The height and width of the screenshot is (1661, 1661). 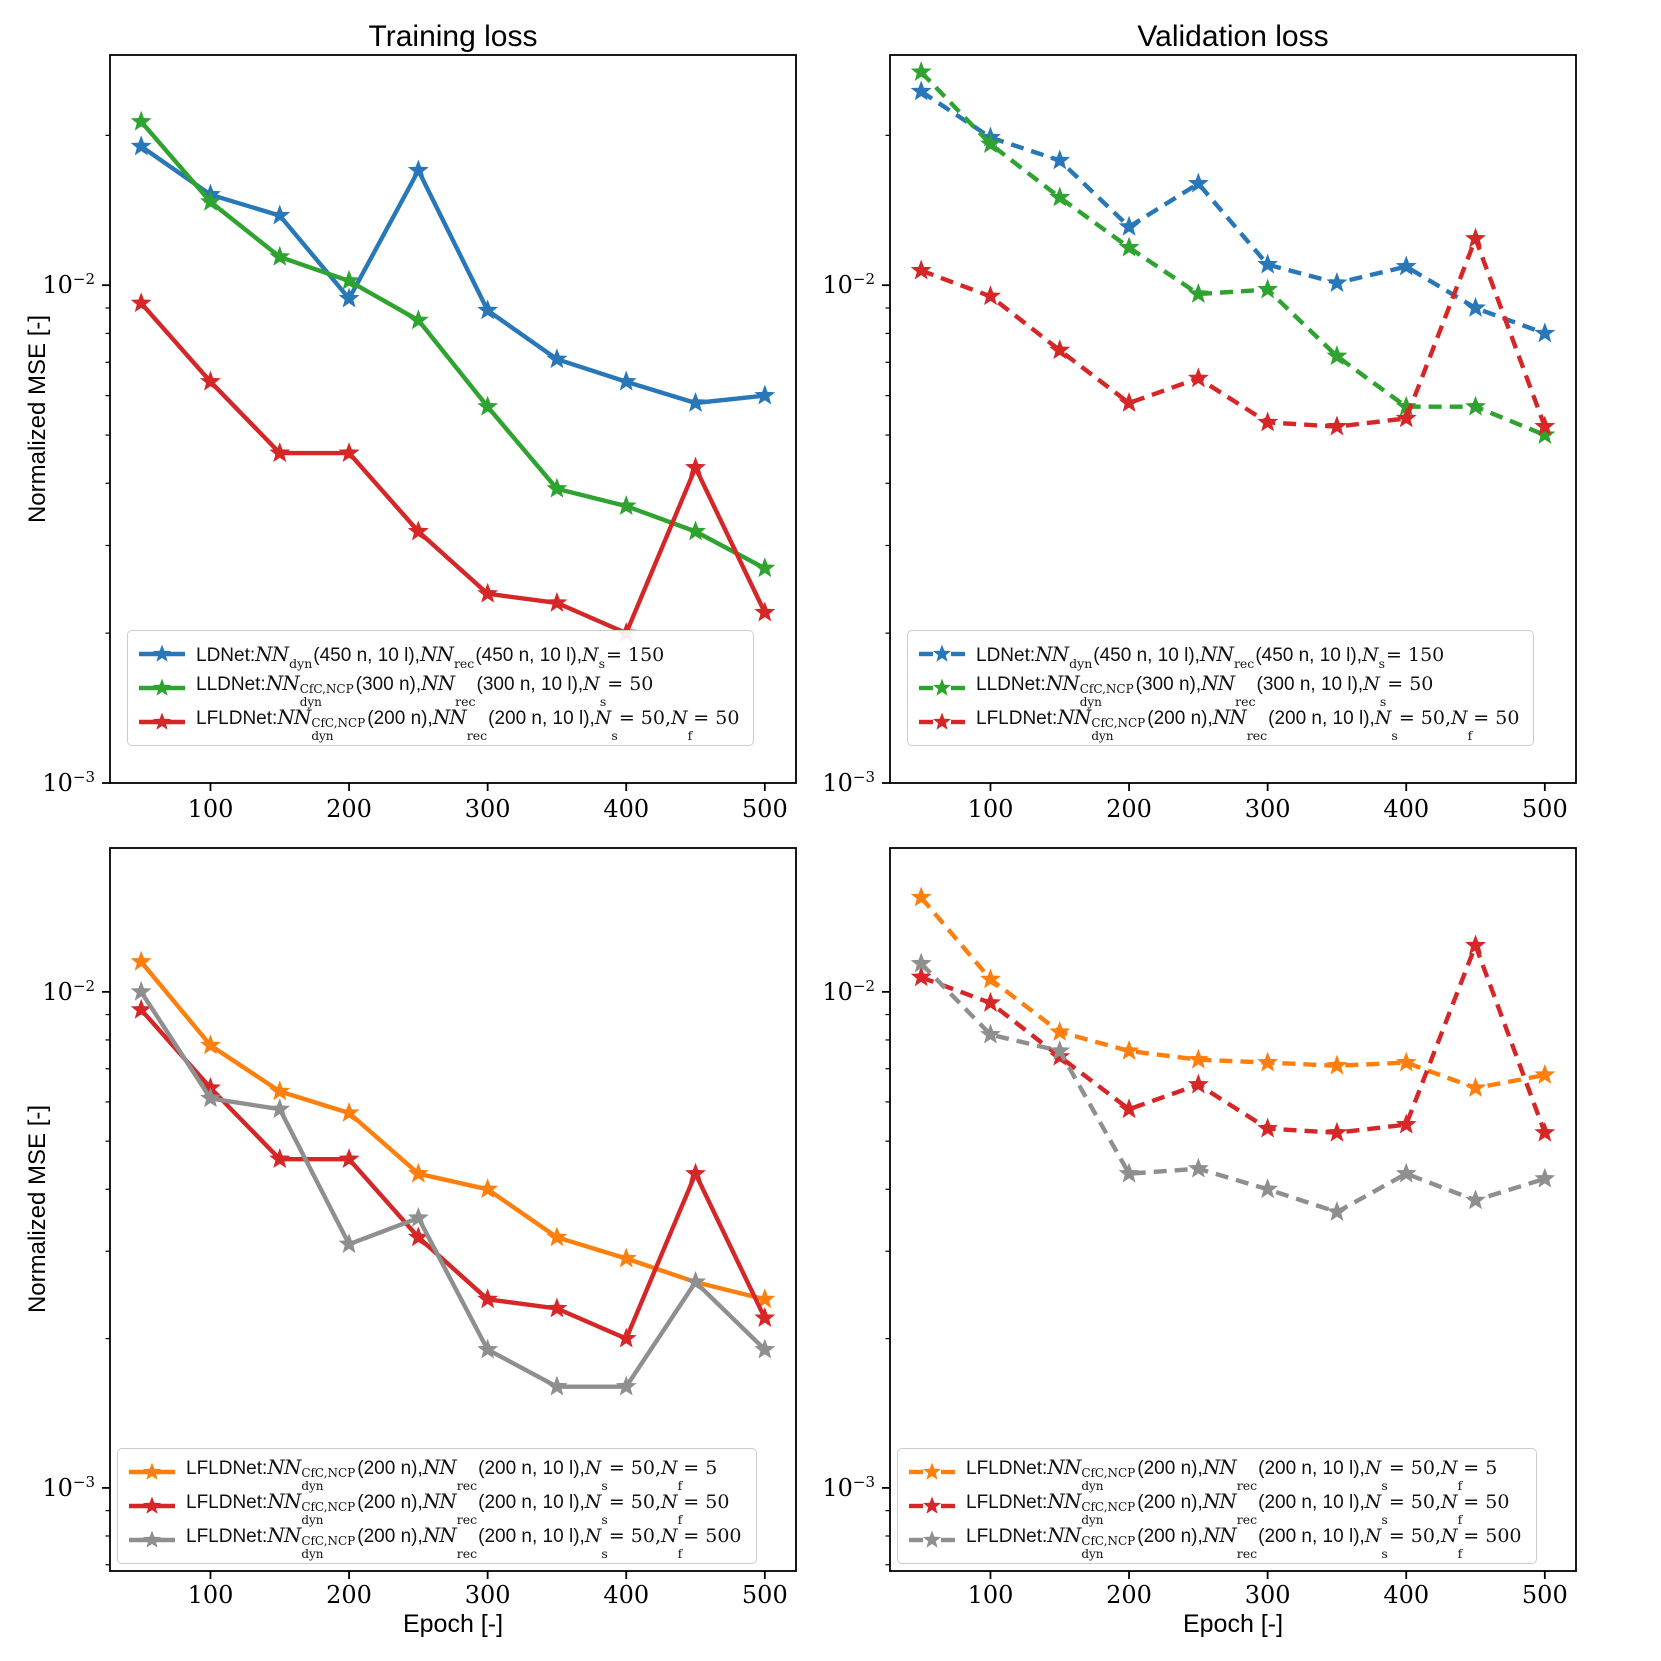 I want to click on series-lfldnet_5-markers, so click(x=1233, y=991).